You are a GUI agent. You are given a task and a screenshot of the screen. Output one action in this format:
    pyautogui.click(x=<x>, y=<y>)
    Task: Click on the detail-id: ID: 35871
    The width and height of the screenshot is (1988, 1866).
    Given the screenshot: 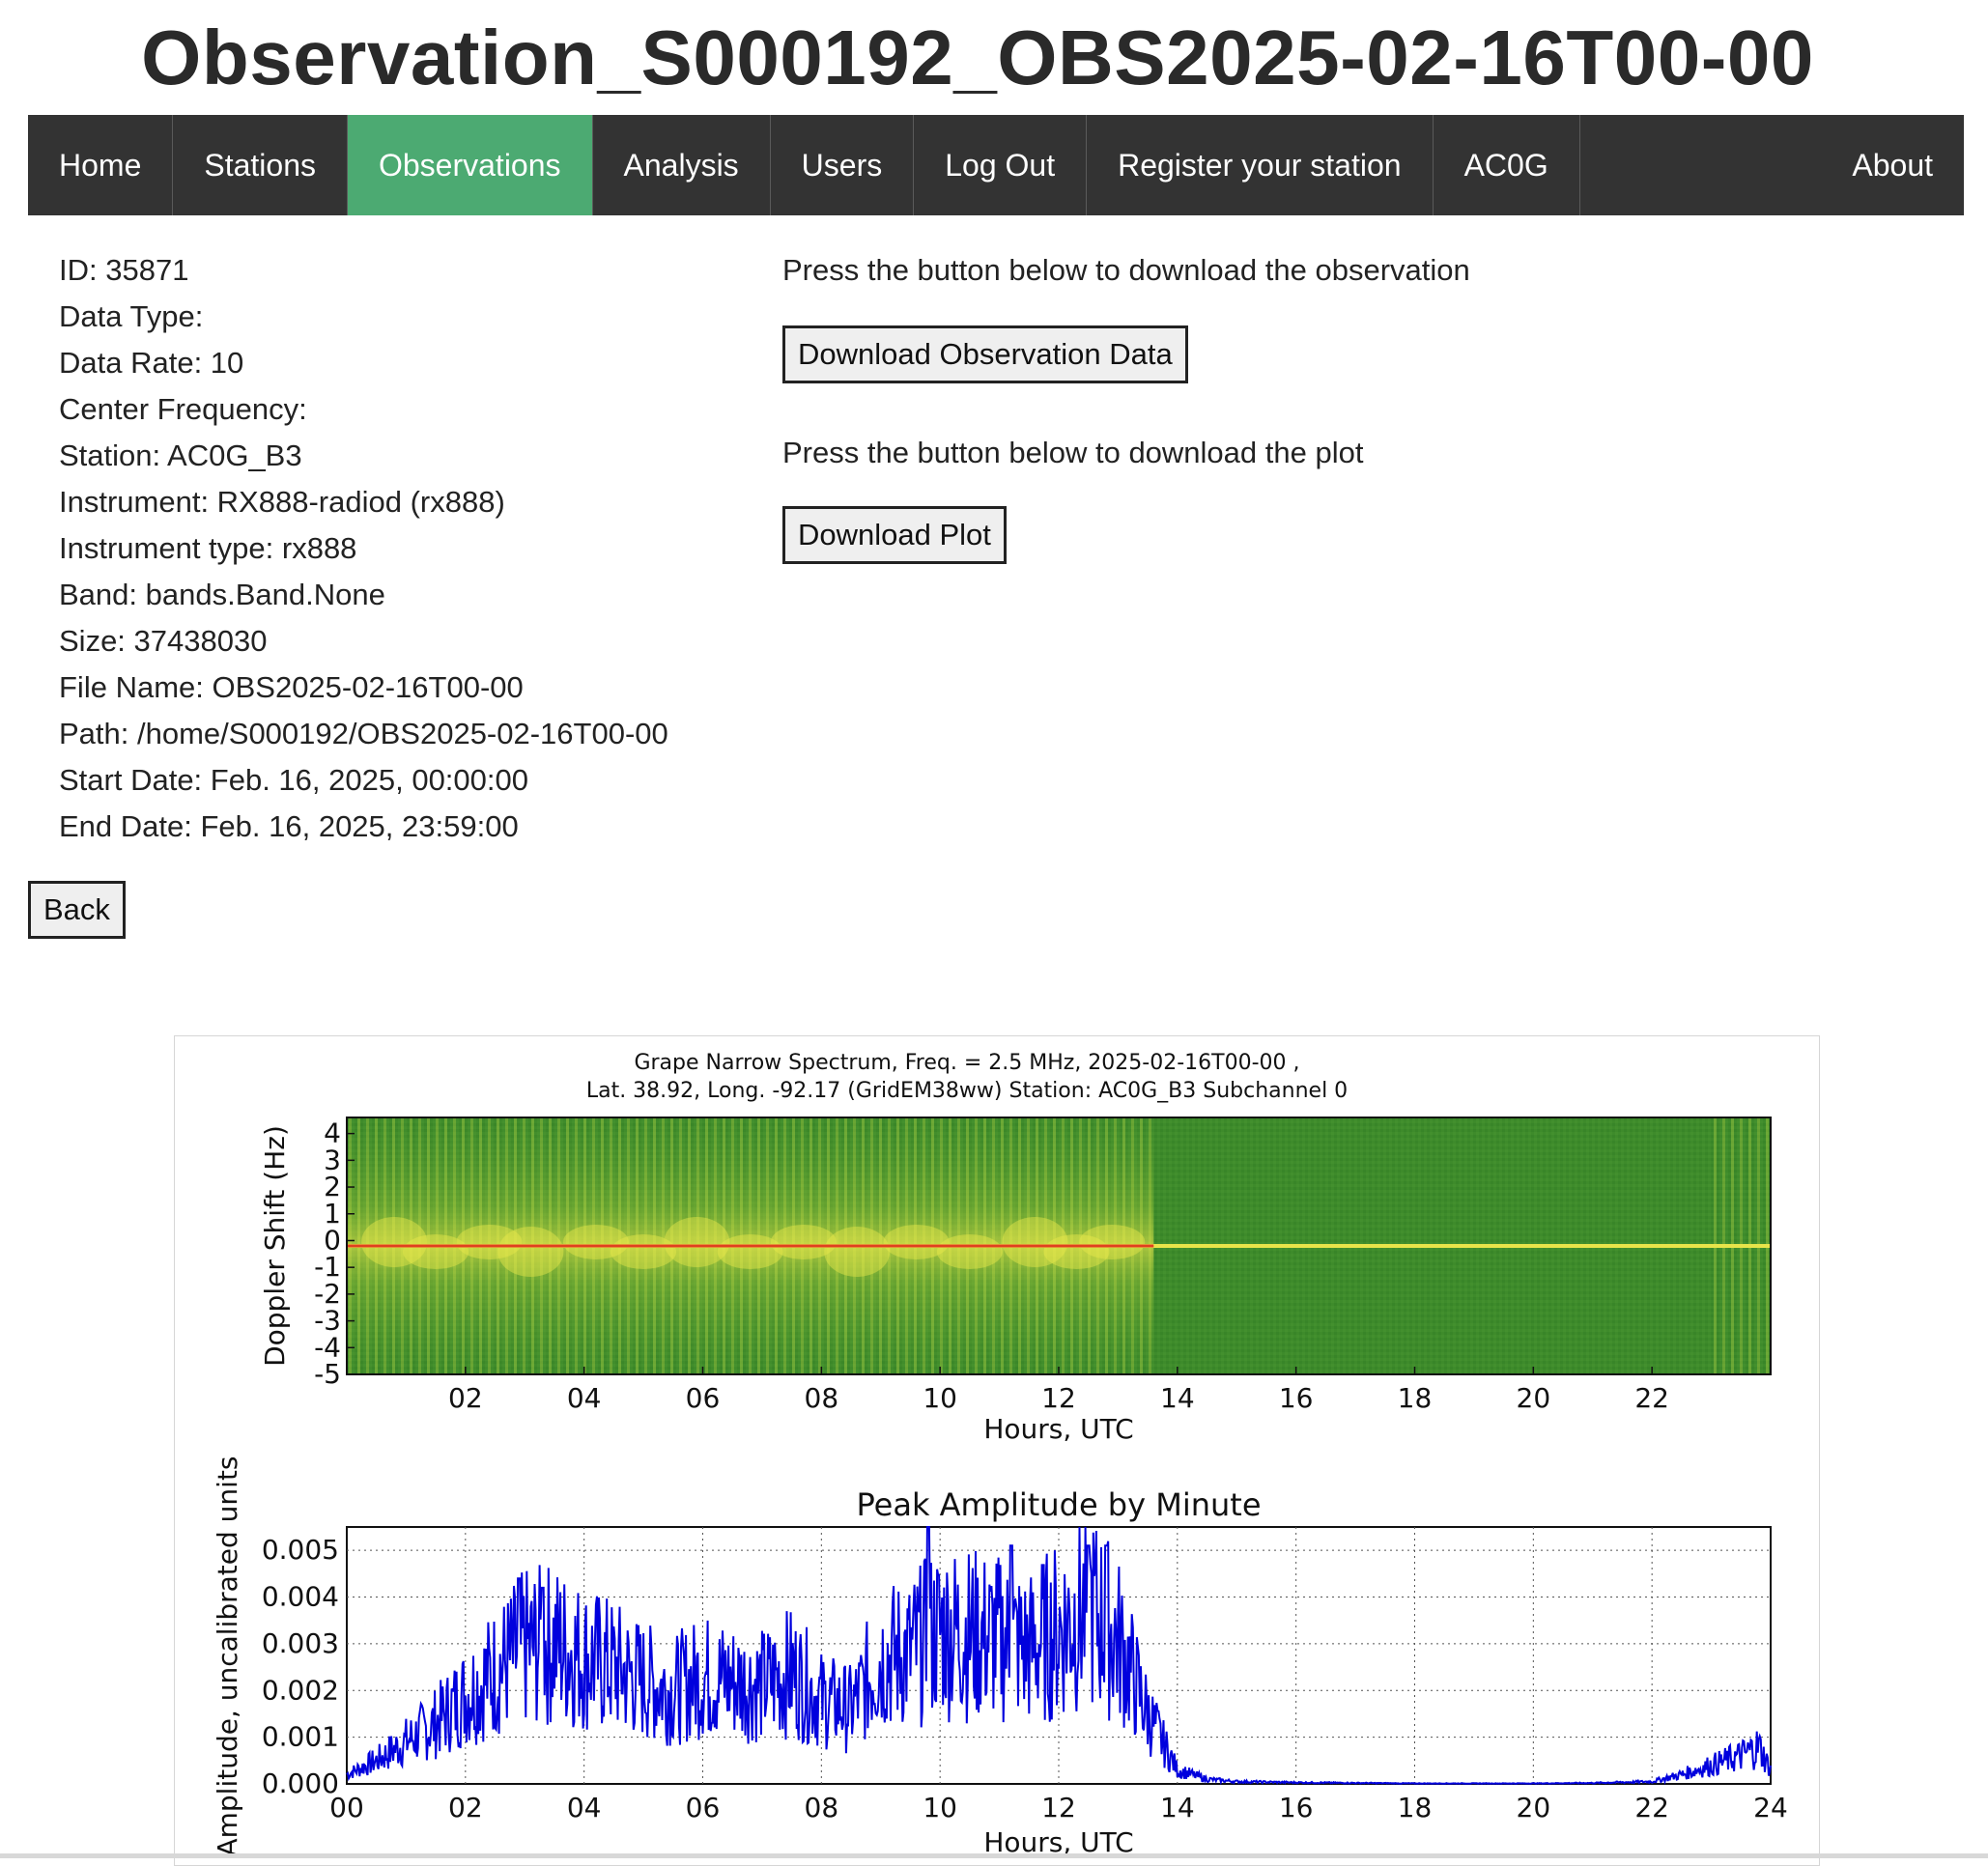 What is the action you would take?
    pyautogui.click(x=124, y=270)
    